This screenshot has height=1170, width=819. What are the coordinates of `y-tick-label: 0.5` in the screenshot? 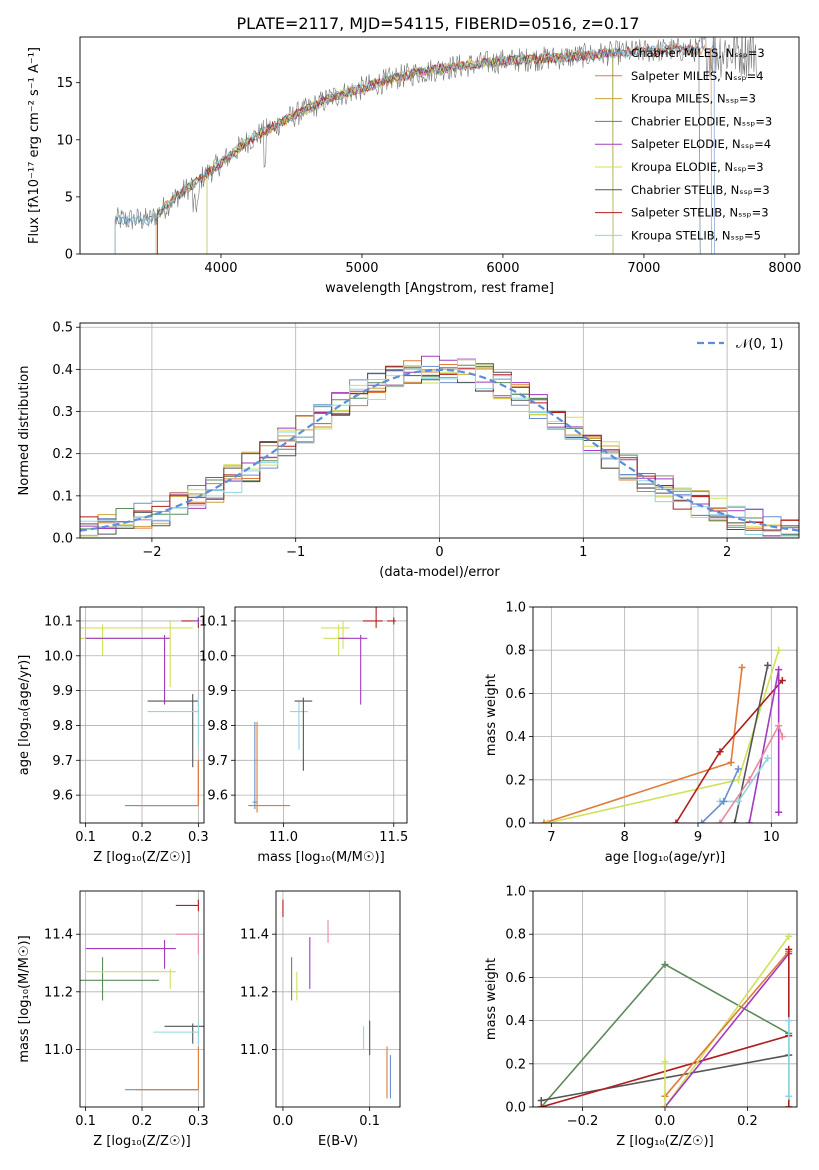 It's located at (62, 328).